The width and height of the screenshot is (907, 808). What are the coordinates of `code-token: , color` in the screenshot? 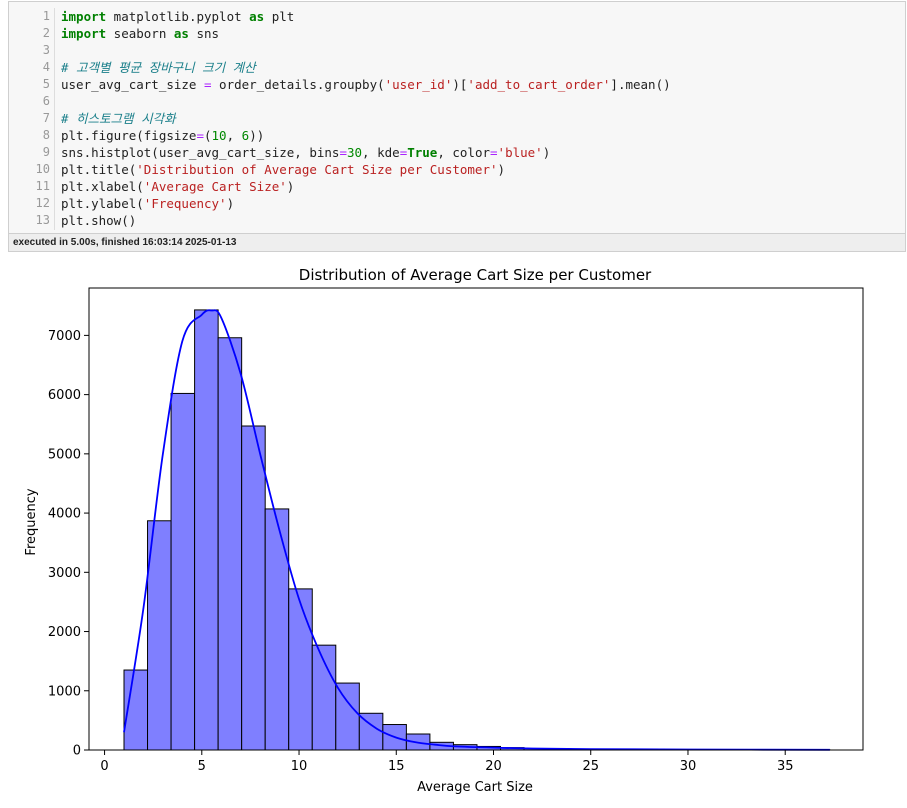 It's located at (464, 152).